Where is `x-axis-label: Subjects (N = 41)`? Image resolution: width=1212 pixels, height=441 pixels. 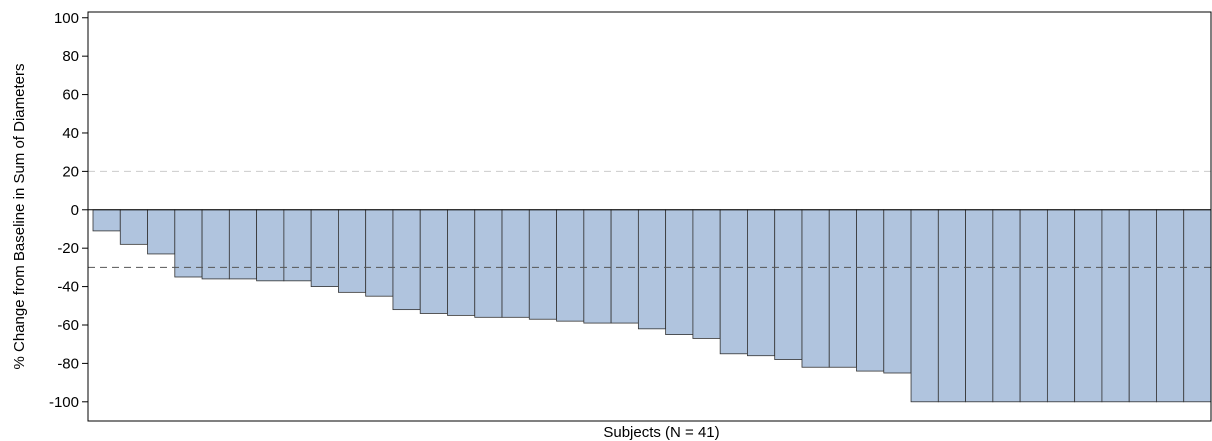 x-axis-label: Subjects (N = 41) is located at coordinates (661, 432).